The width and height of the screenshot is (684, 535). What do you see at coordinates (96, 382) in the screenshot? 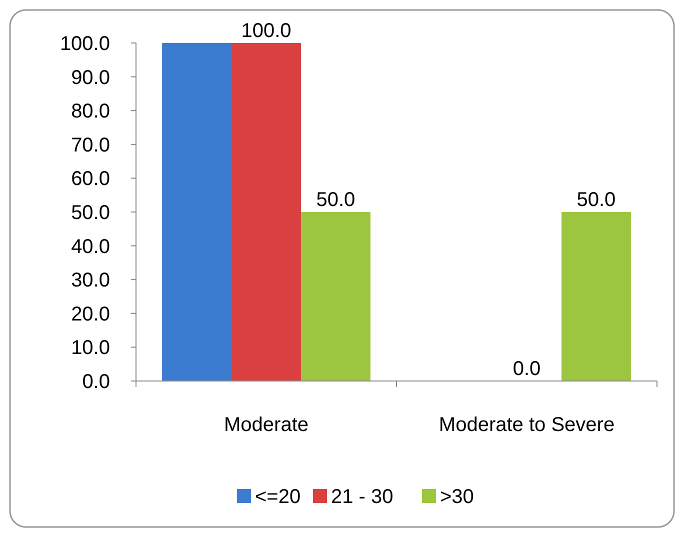
I see `y-tick-label: 0.0` at bounding box center [96, 382].